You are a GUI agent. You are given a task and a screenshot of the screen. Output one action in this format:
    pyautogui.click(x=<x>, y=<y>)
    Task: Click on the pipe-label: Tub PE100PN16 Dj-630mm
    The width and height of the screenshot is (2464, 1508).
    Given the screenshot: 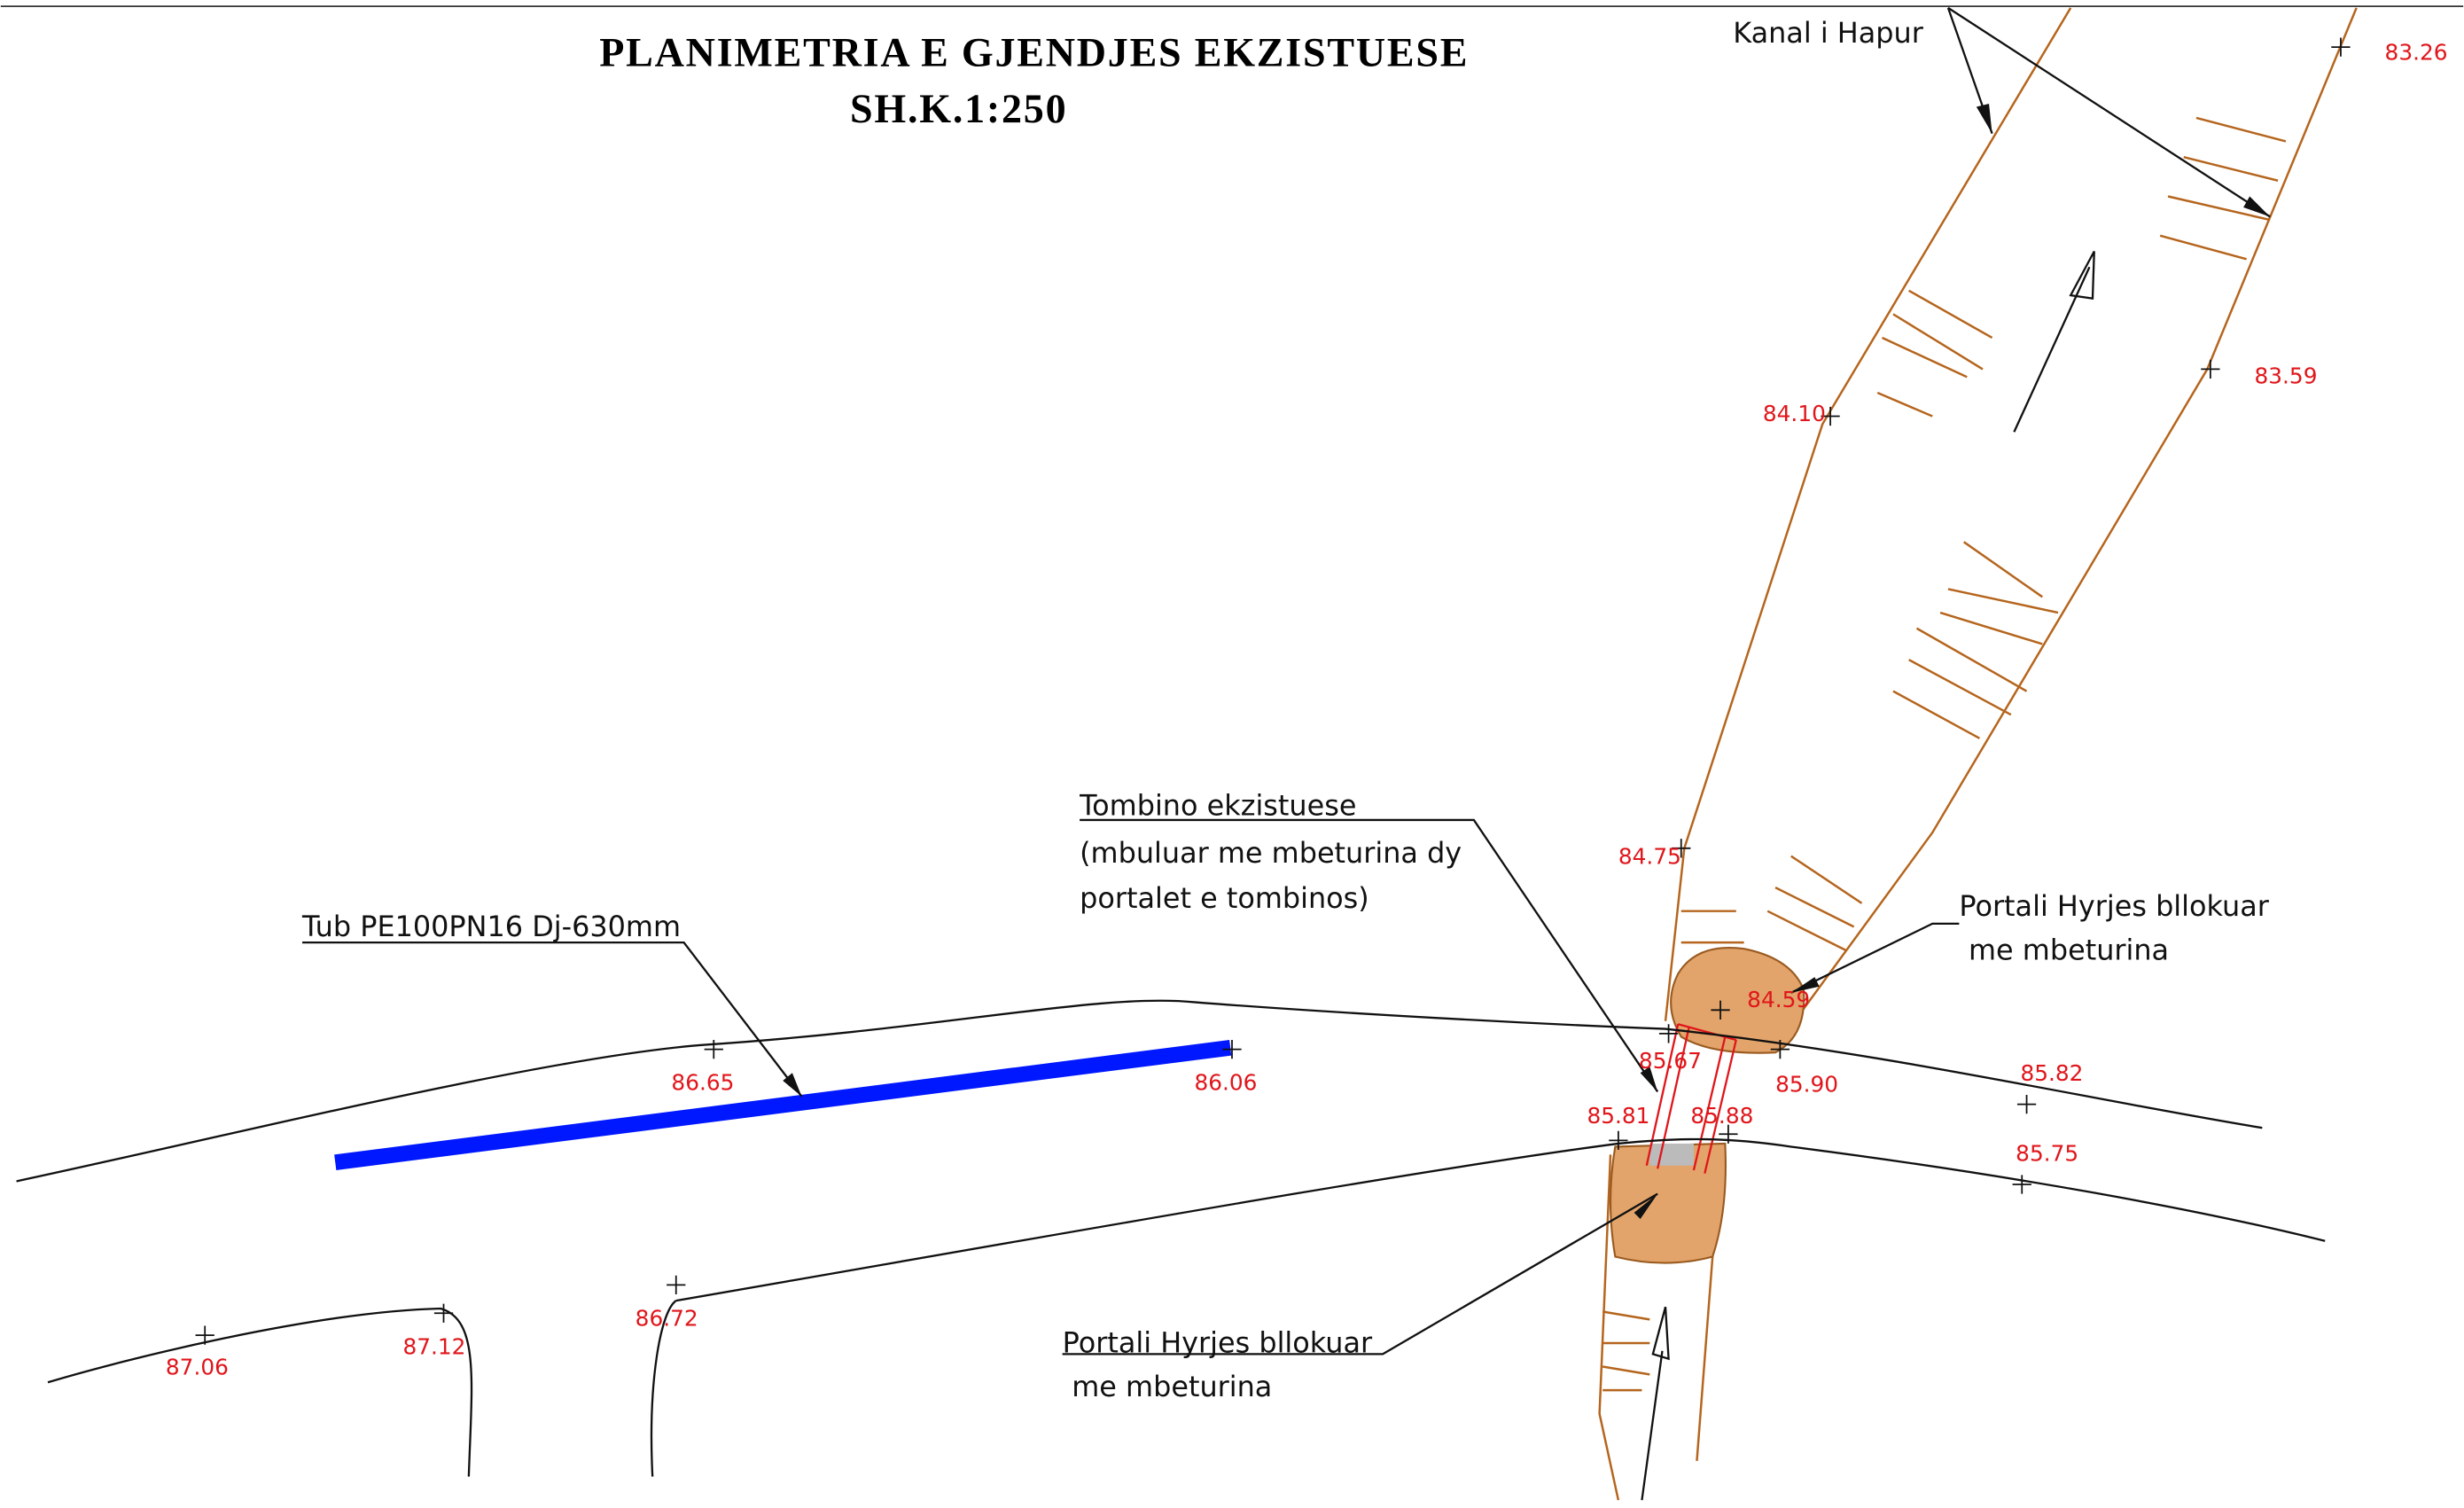 What is the action you would take?
    pyautogui.click(x=491, y=926)
    